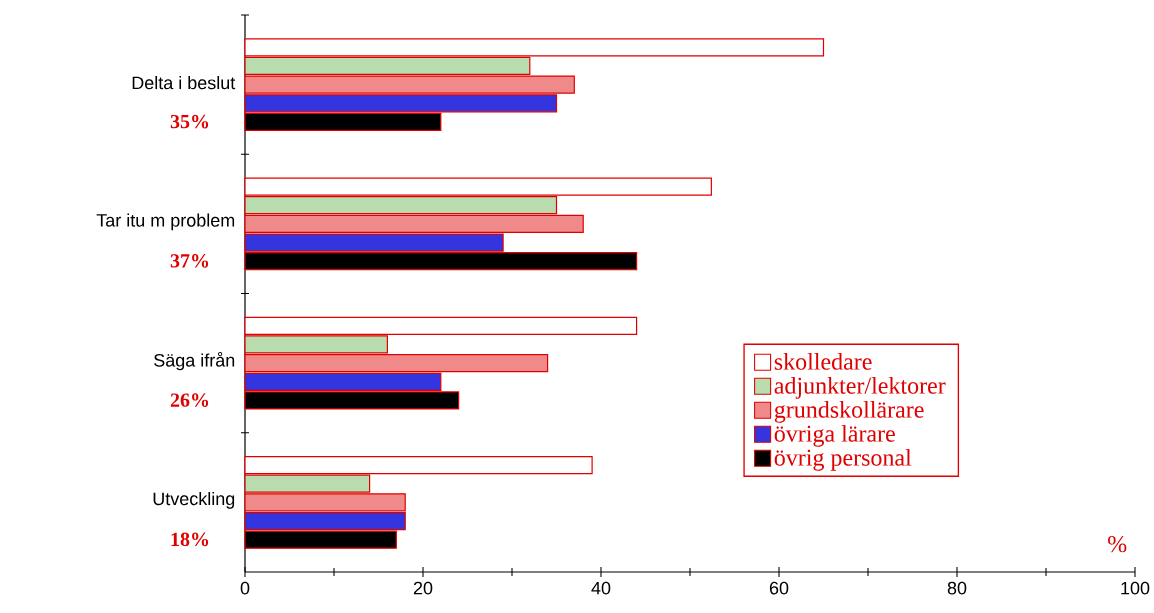  I want to click on y-tick-label: Tar itu m problem, so click(165, 222).